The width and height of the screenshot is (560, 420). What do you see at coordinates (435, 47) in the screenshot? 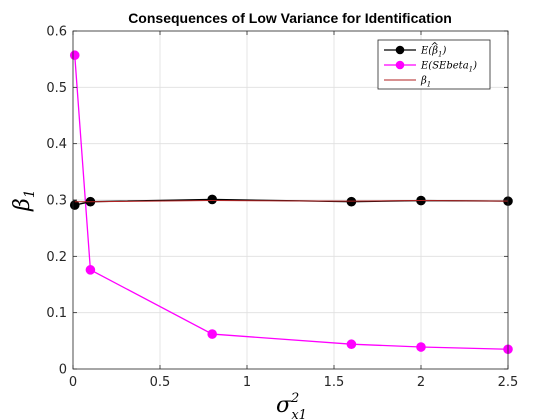
I see `legend-hat-icon: ^` at bounding box center [435, 47].